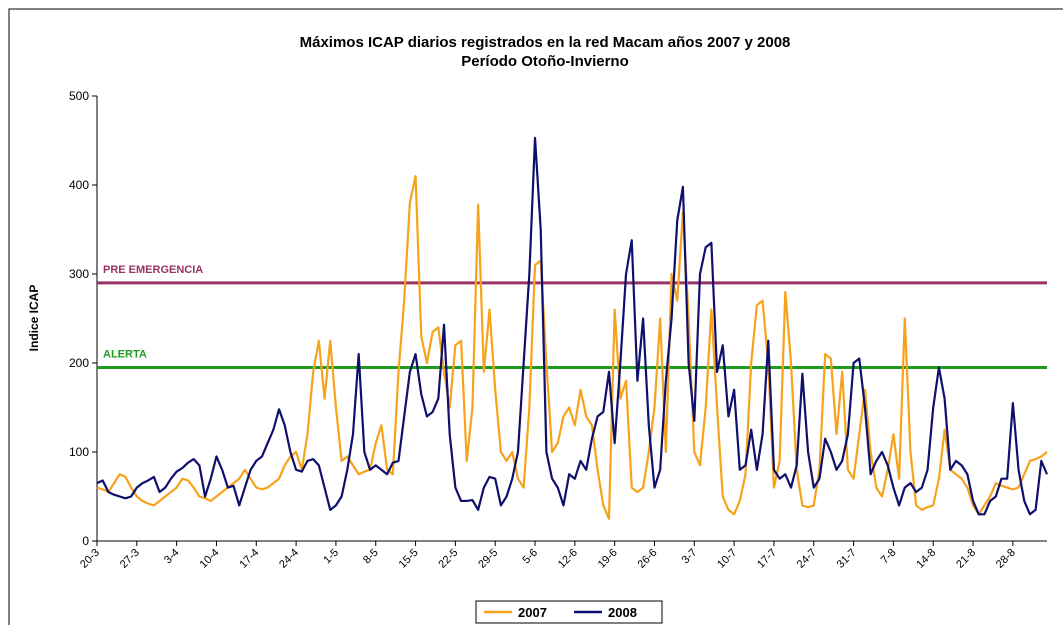 The width and height of the screenshot is (1063, 625). Describe the element at coordinates (79, 185) in the screenshot. I see `y-tick-label: 400` at that location.